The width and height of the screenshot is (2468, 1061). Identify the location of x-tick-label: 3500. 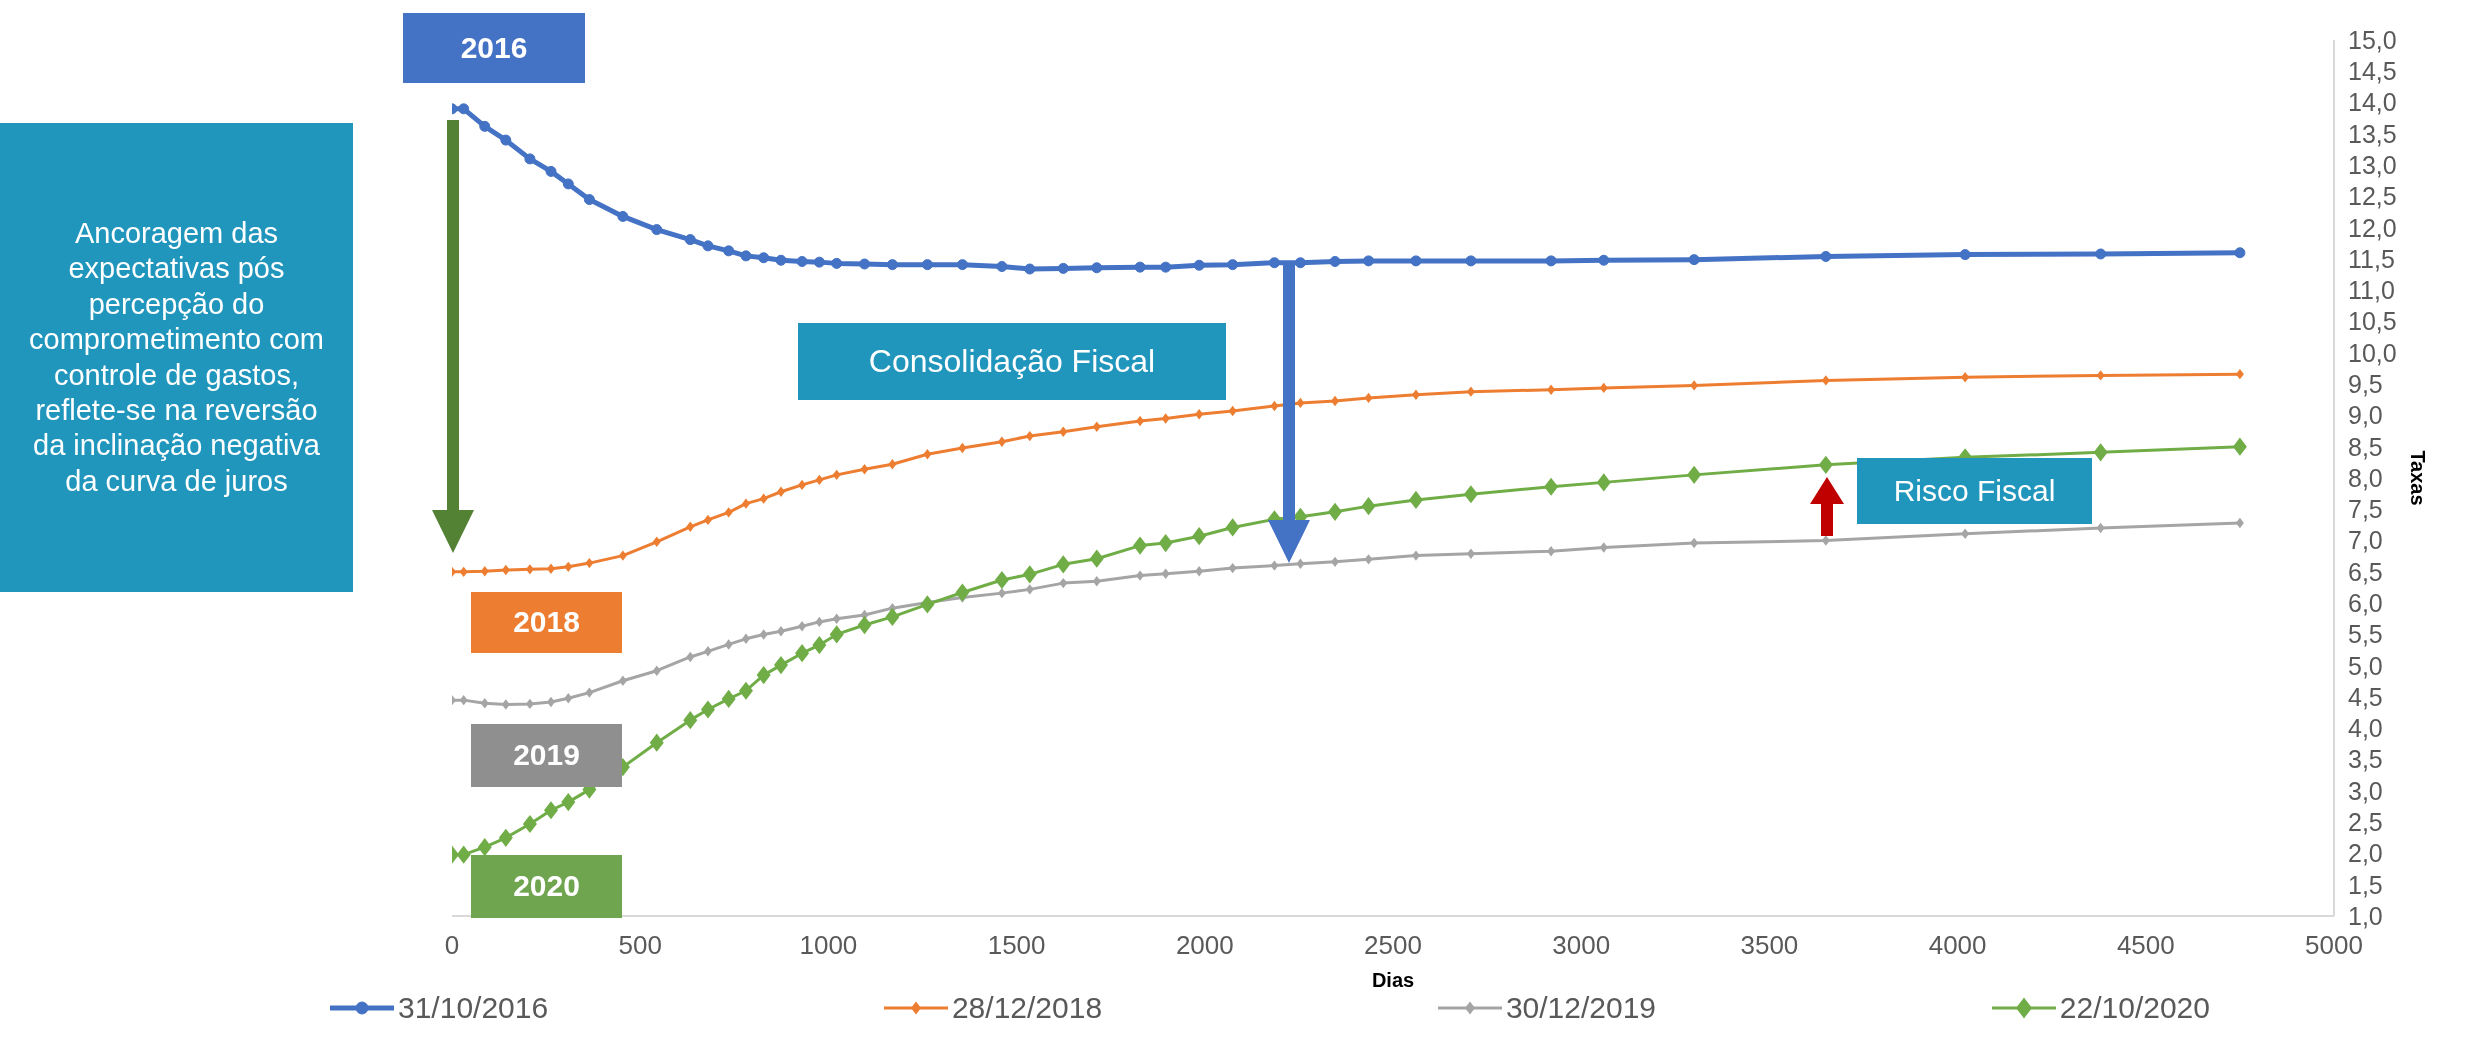
(1769, 945).